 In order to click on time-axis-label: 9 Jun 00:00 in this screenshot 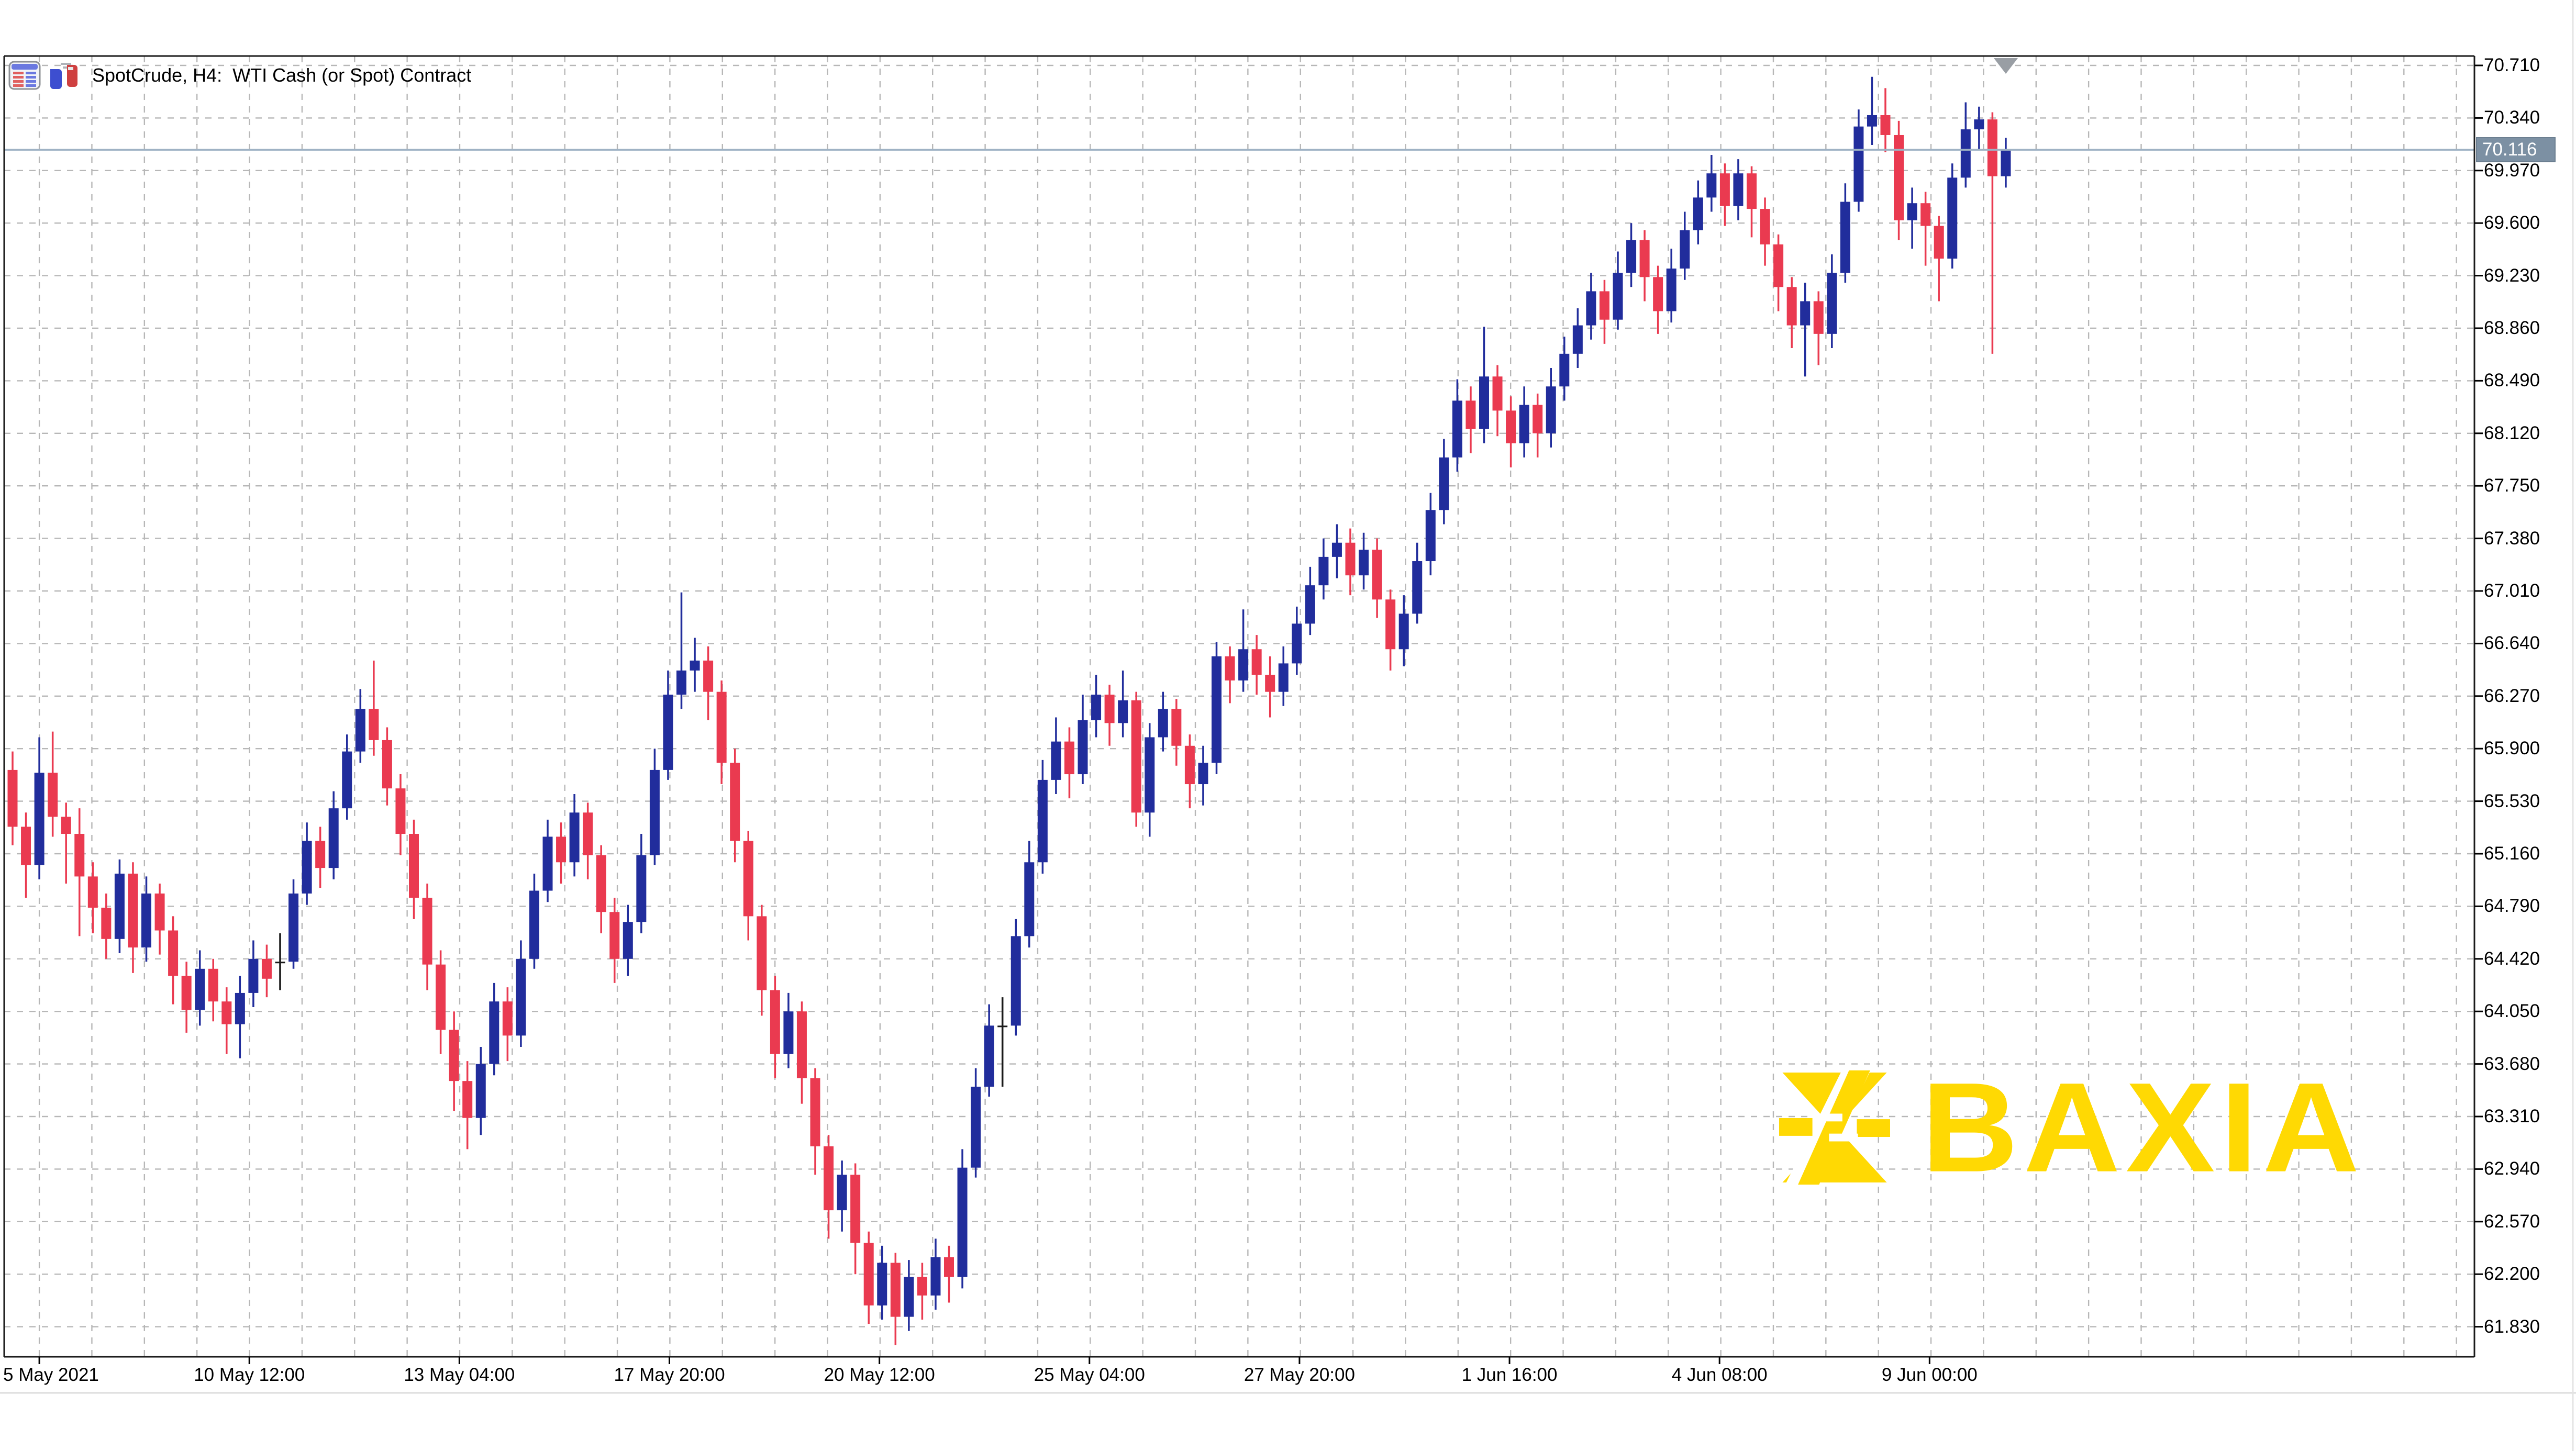, I will do `click(1929, 1375)`.